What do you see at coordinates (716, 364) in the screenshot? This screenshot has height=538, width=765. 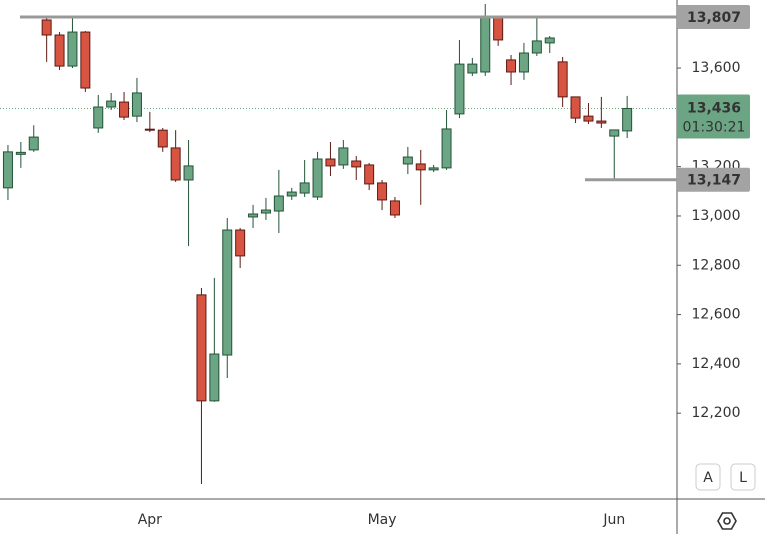 I see `y-tick-label: 12,400` at bounding box center [716, 364].